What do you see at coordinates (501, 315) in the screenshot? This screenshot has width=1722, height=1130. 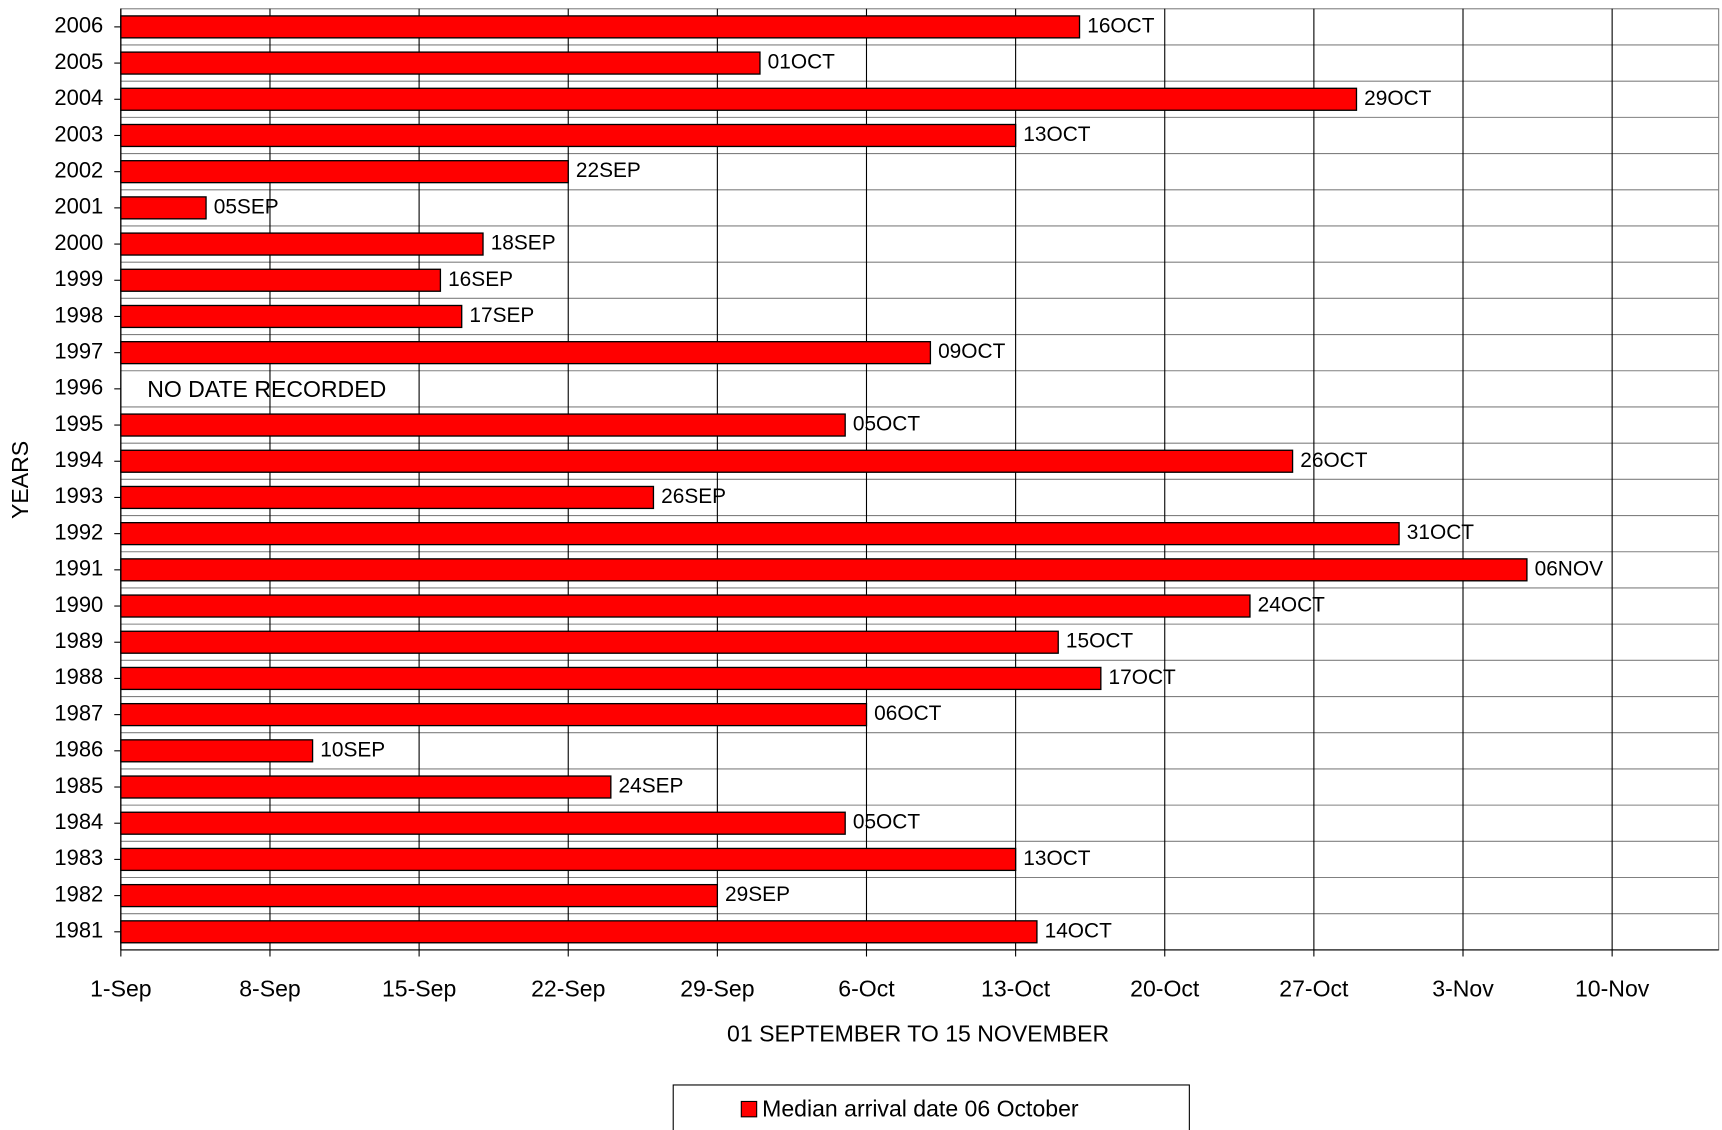 I see `data-label: 17SEP` at bounding box center [501, 315].